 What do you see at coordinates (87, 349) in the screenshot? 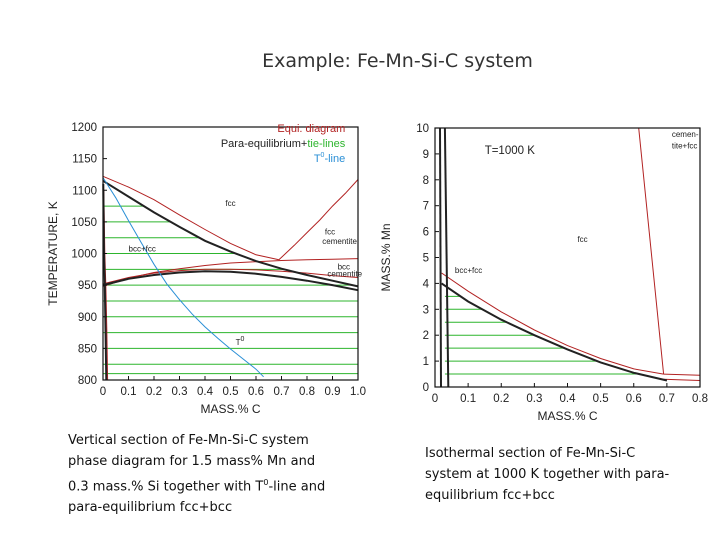
I see `y-tick-label: 850` at bounding box center [87, 349].